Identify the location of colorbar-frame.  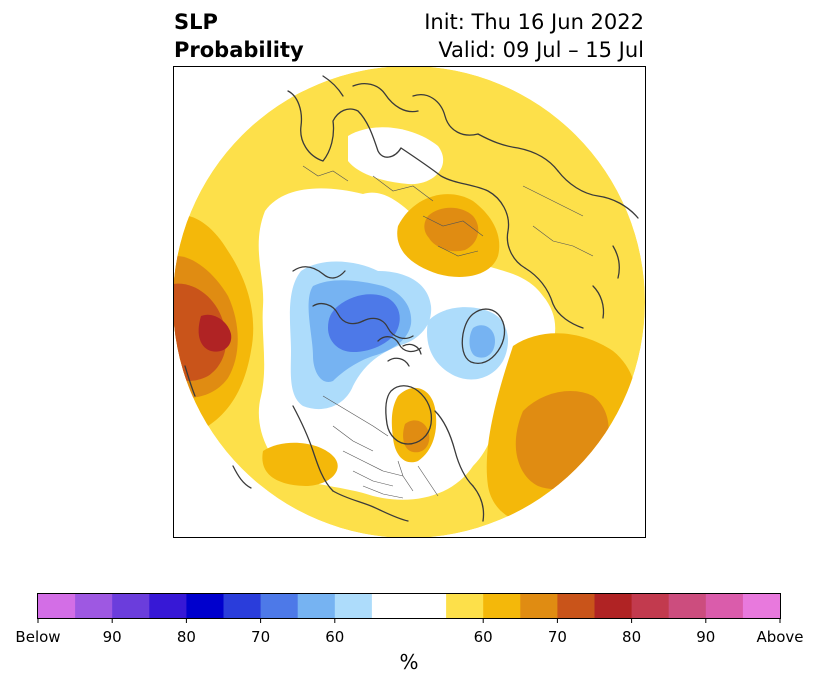
(409, 606).